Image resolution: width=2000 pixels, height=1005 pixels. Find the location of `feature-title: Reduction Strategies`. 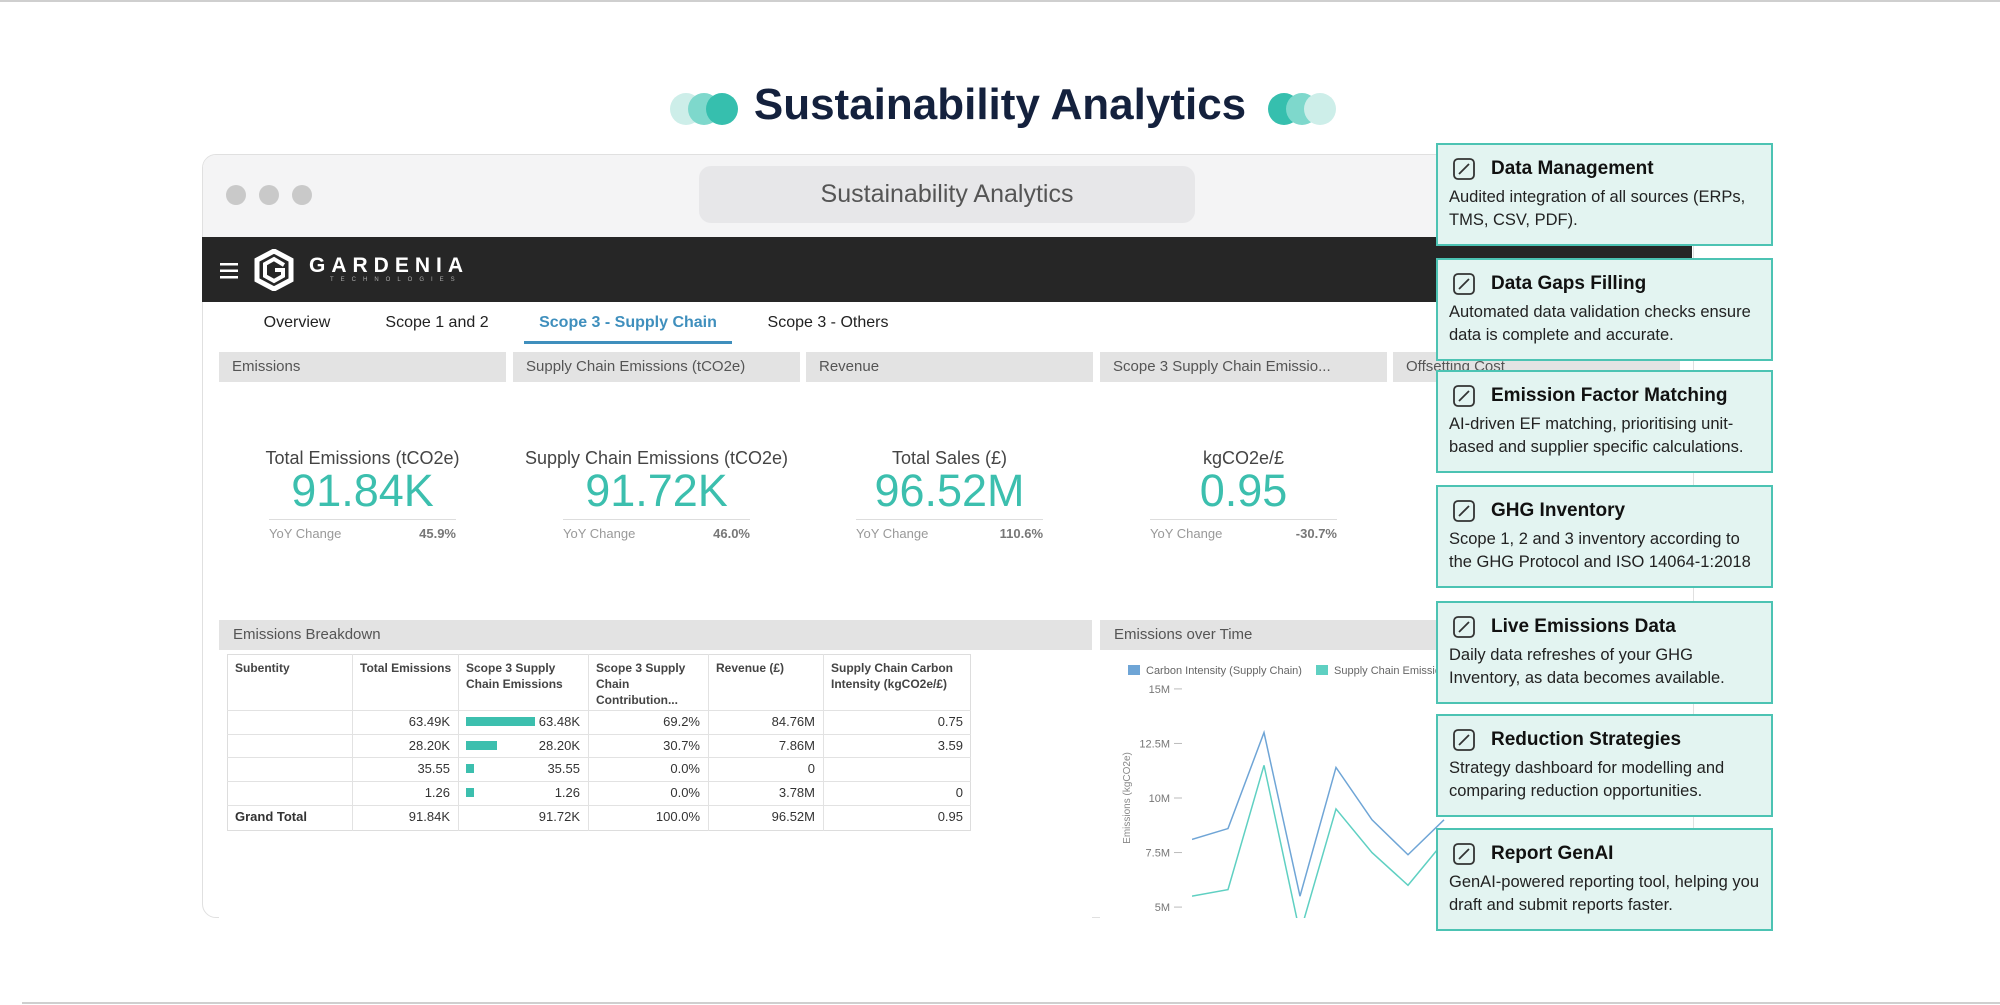

feature-title: Reduction Strategies is located at coordinates (1586, 739).